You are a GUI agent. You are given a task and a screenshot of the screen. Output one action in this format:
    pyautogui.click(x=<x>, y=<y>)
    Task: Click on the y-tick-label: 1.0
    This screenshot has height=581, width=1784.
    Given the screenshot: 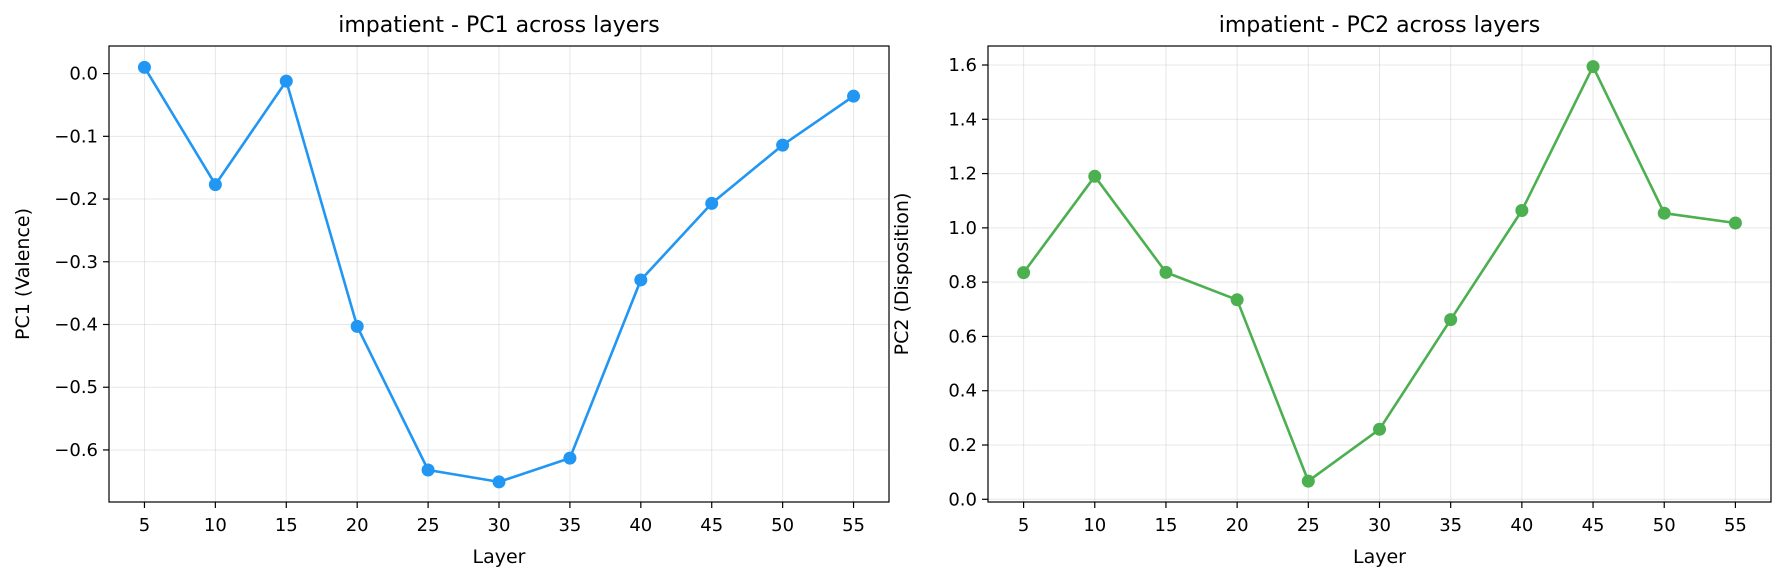 What is the action you would take?
    pyautogui.click(x=962, y=228)
    